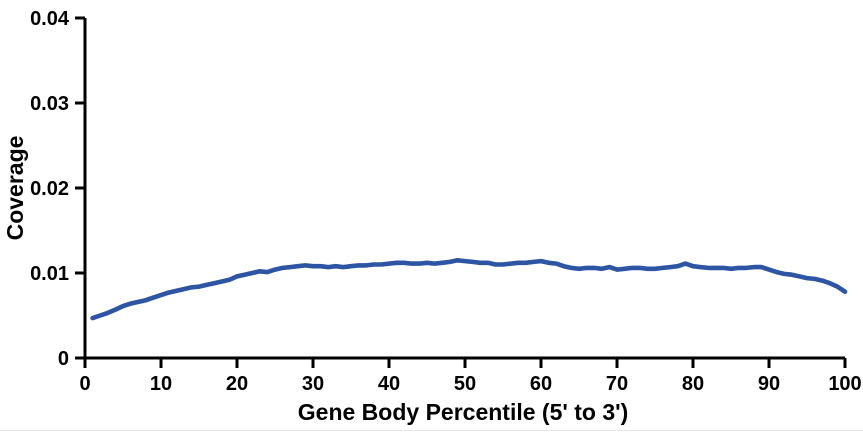  Describe the element at coordinates (431, 430) in the screenshot. I see `bottom-edge-divider` at that location.